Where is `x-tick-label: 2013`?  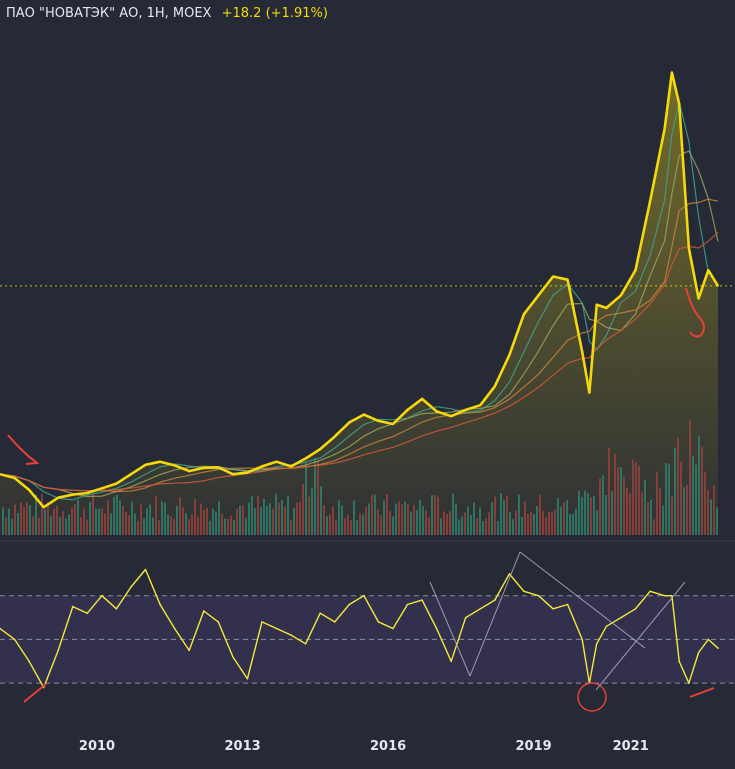
x-tick-label: 2013 is located at coordinates (243, 746).